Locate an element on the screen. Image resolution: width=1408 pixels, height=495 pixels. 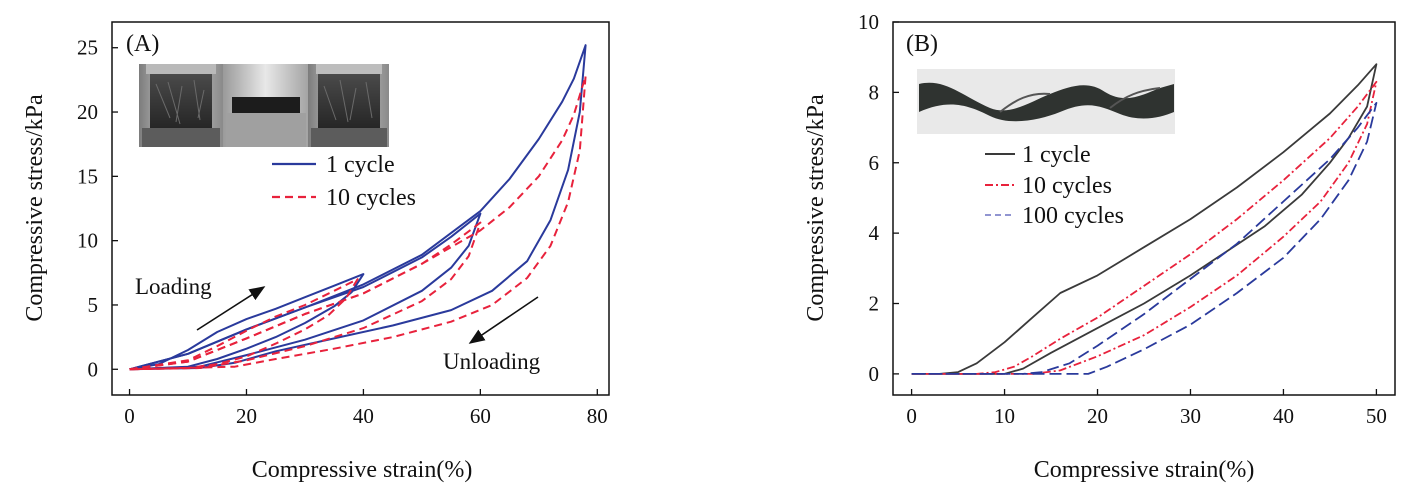
panel-a-xticks: 0 20 40 60 80 is located at coordinates (366, 408).